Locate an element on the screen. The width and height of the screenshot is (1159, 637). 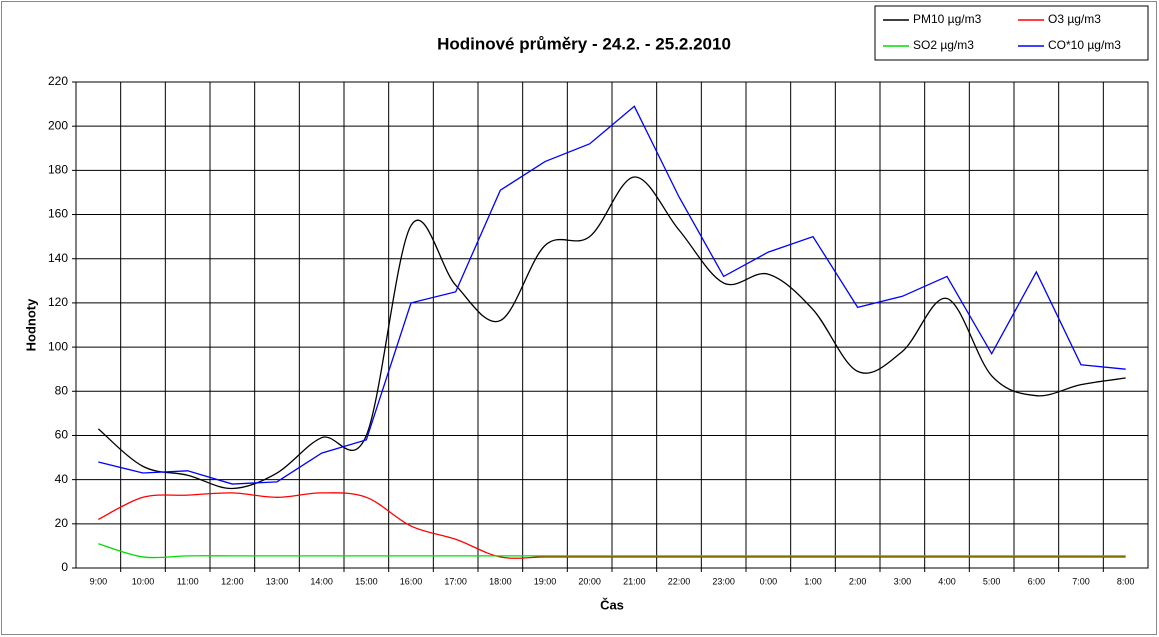
x-tick-label: 14:00 is located at coordinates (321, 581).